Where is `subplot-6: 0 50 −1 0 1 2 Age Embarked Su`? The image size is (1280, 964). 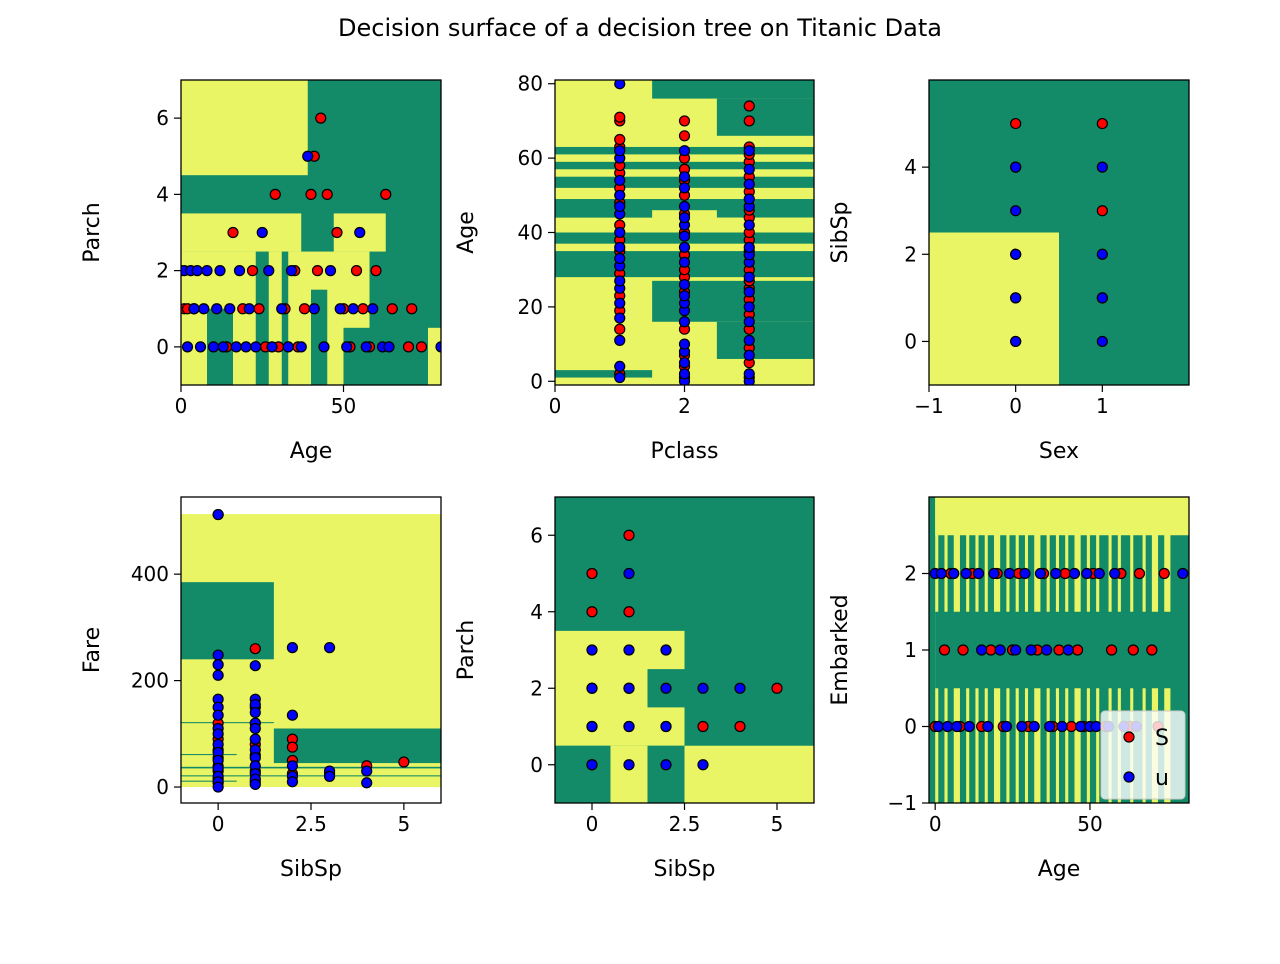 subplot-6: 0 50 −1 0 1 2 Age Embarked Su is located at coordinates (1009, 689).